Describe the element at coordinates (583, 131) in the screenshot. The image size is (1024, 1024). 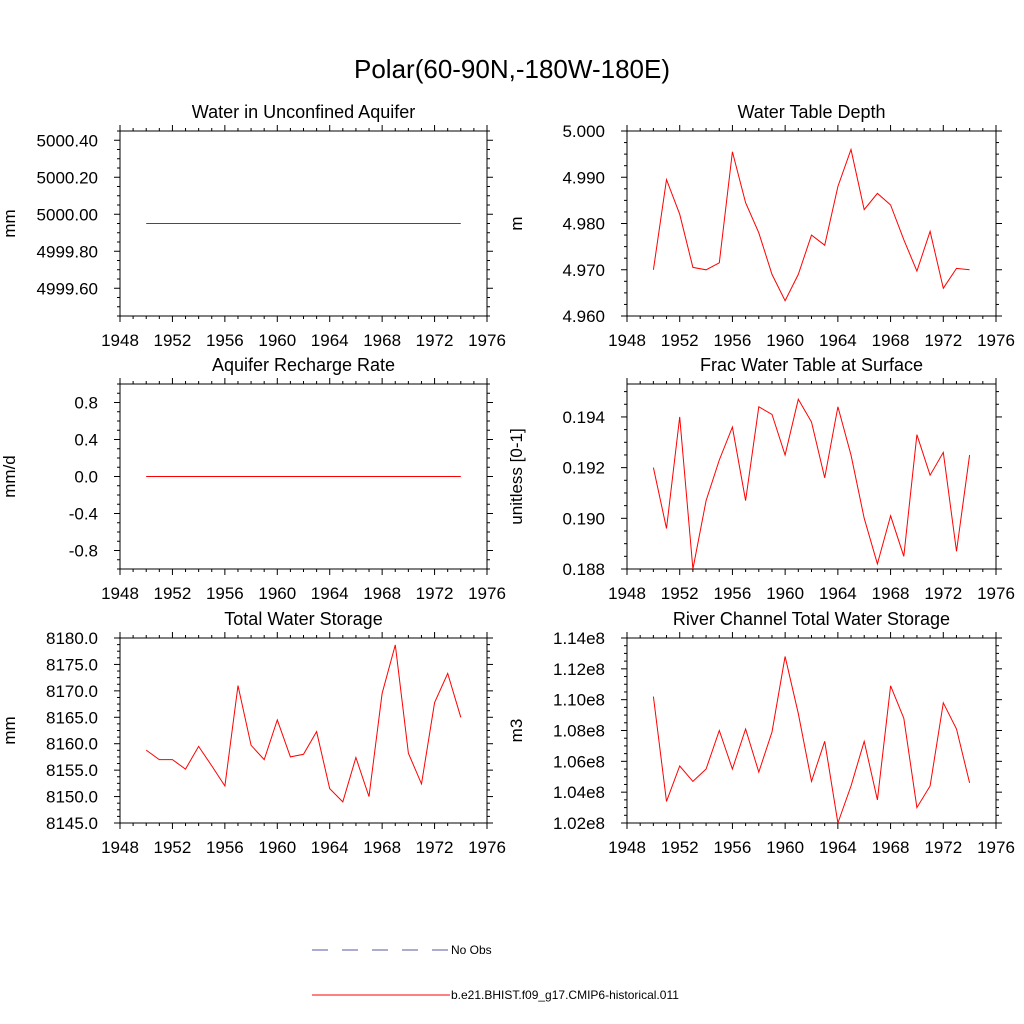
I see `y-tick-label: 5.000` at that location.